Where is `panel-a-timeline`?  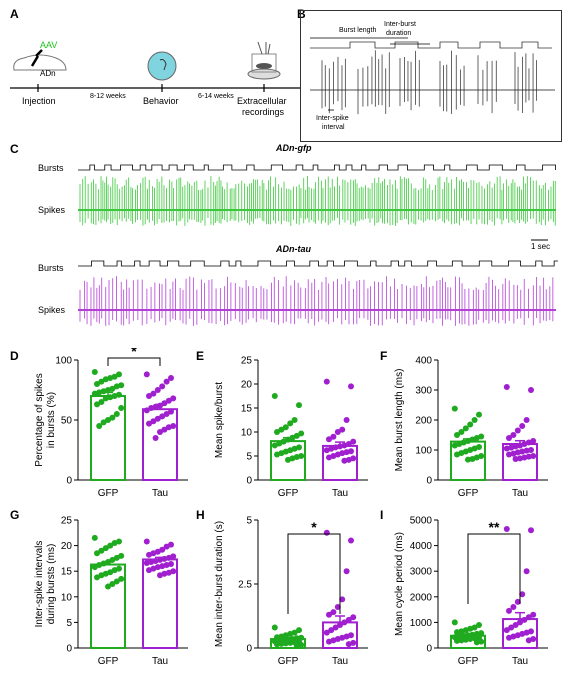 panel-a-timeline is located at coordinates (155, 66).